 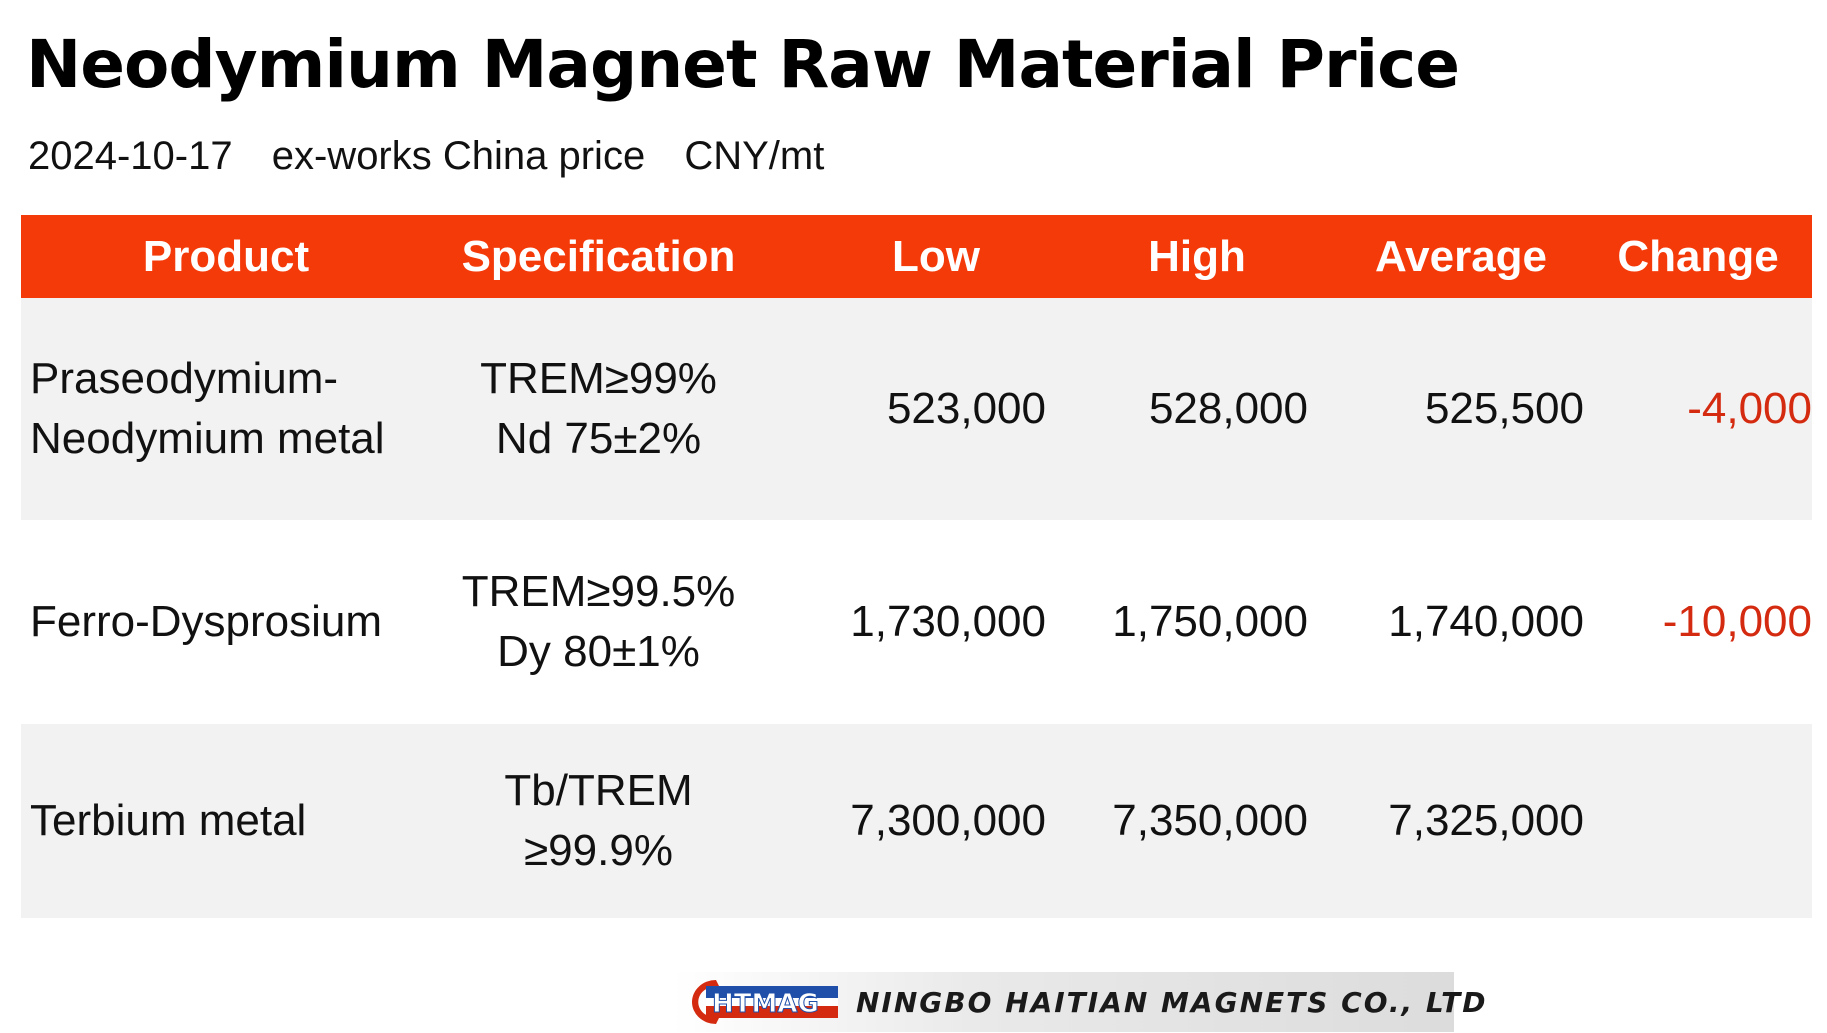 I want to click on product-line: Ferro-Dysprosium, so click(x=206, y=621).